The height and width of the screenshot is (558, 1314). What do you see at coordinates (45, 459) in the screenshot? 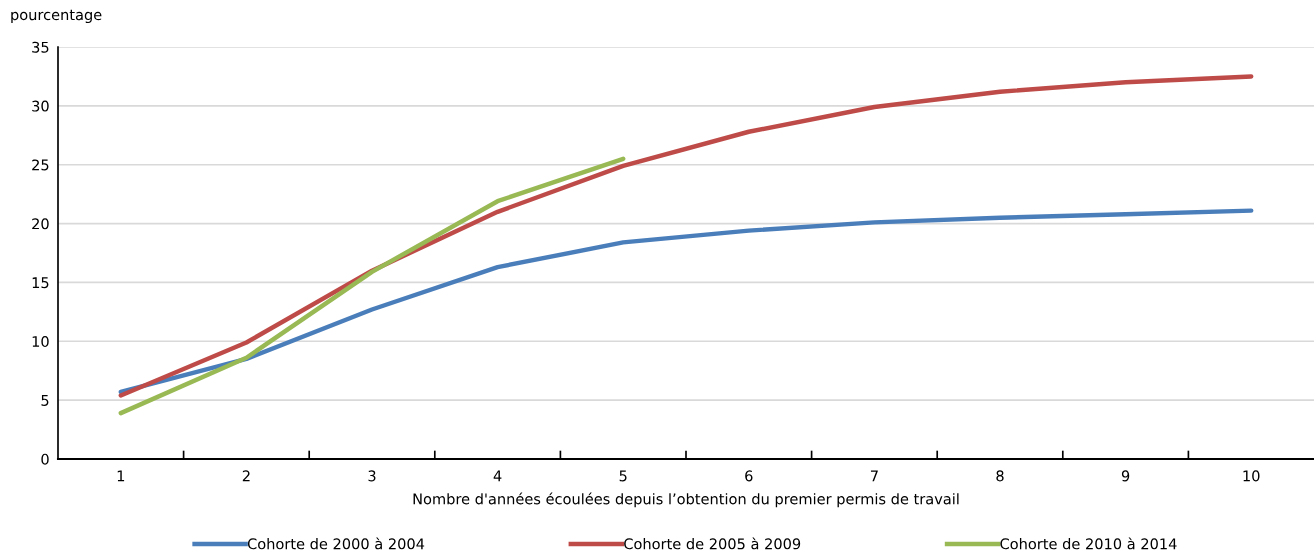
I see `y-tick-label: 0` at bounding box center [45, 459].